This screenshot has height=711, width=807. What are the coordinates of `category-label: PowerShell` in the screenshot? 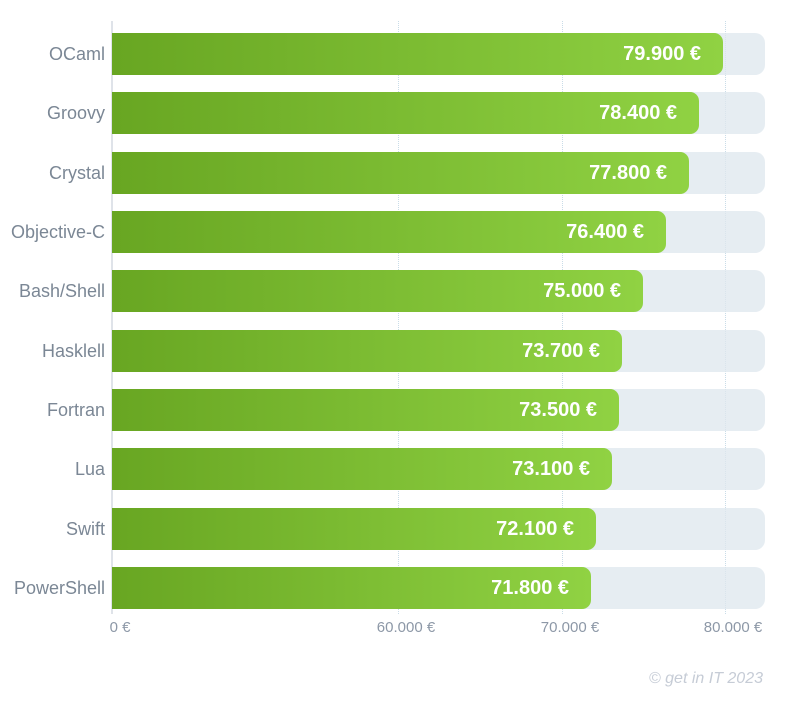 It's located at (59, 588).